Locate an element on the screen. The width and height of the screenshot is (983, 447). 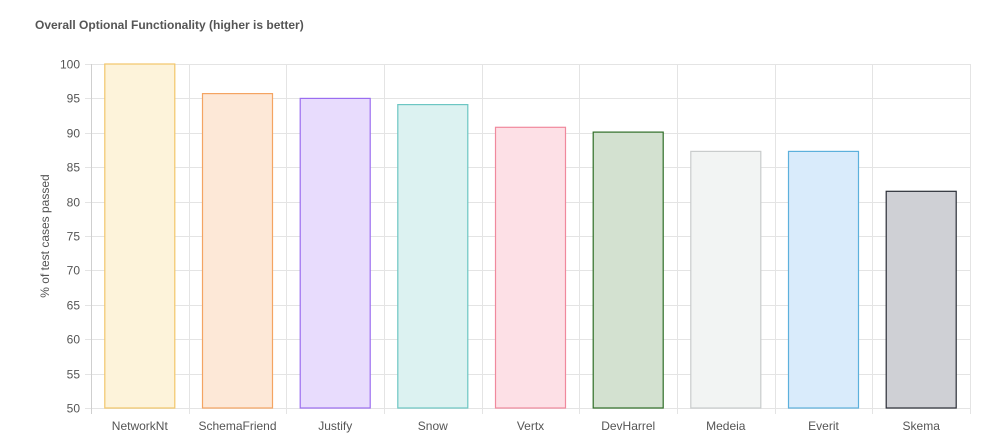
y-tick-label: 50 is located at coordinates (74, 409).